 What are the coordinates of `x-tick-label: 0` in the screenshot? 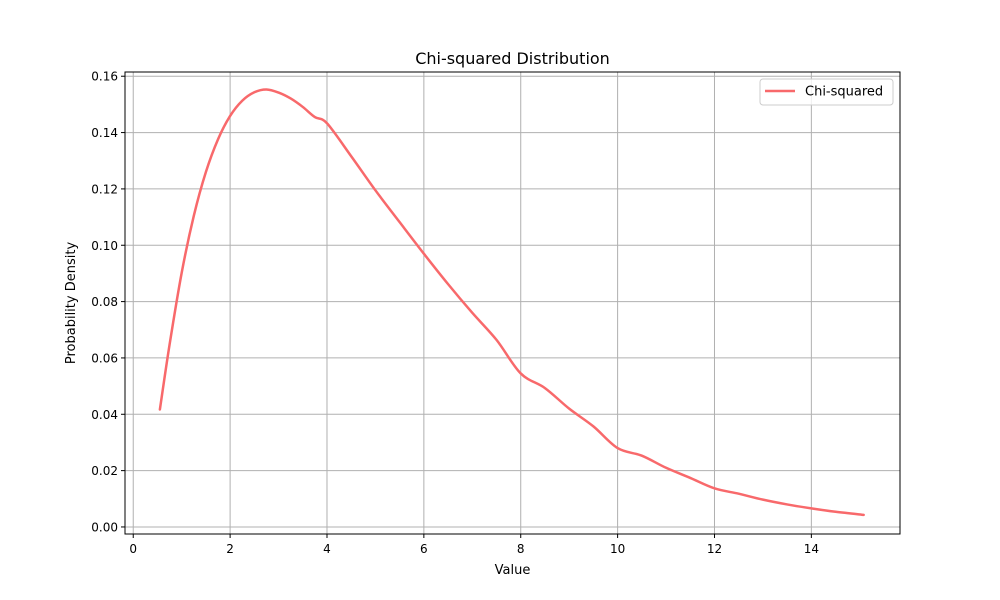 It's located at (133, 549).